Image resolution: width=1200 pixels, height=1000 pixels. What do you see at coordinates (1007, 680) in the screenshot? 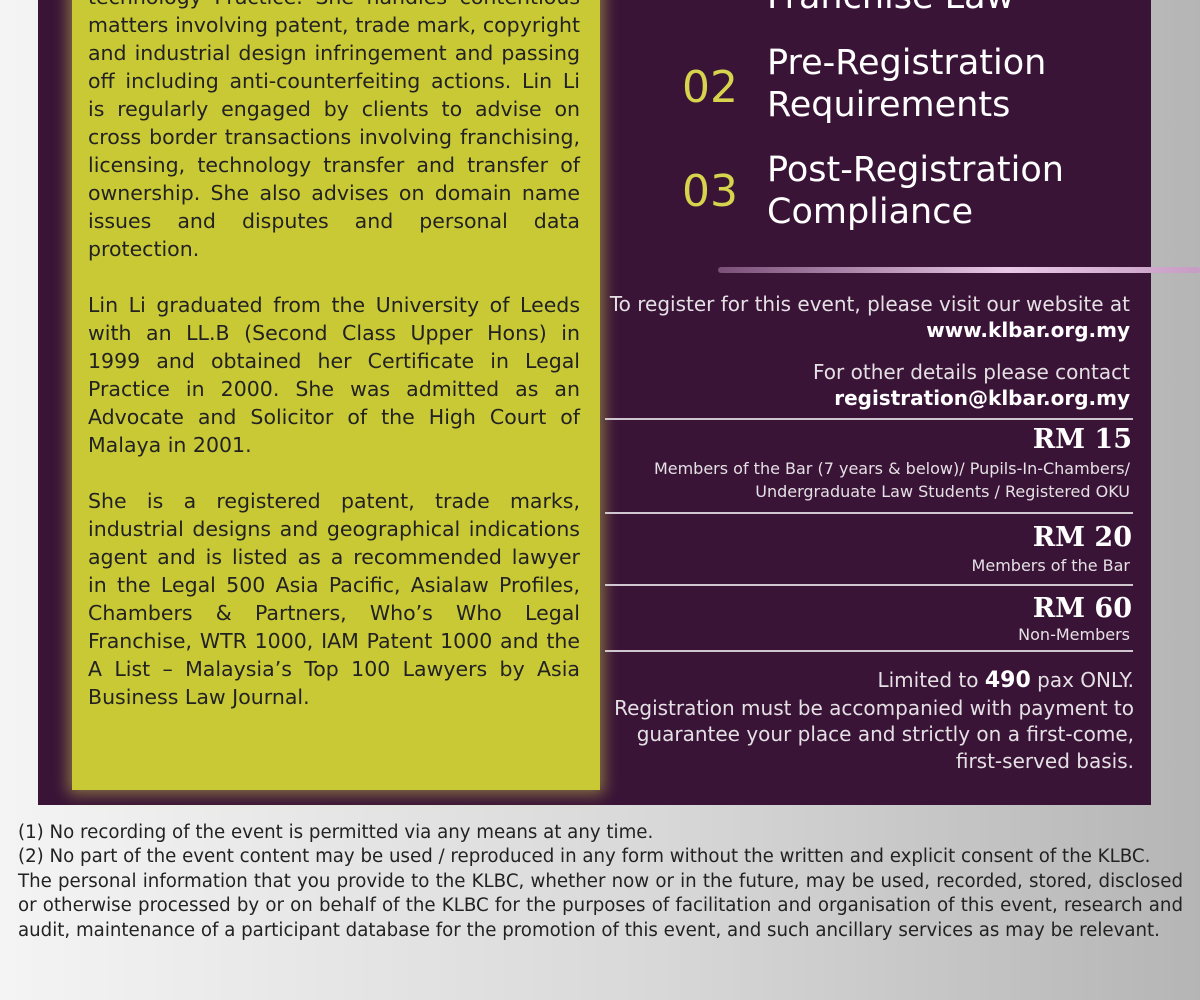
I see `limit-number: 490` at bounding box center [1007, 680].